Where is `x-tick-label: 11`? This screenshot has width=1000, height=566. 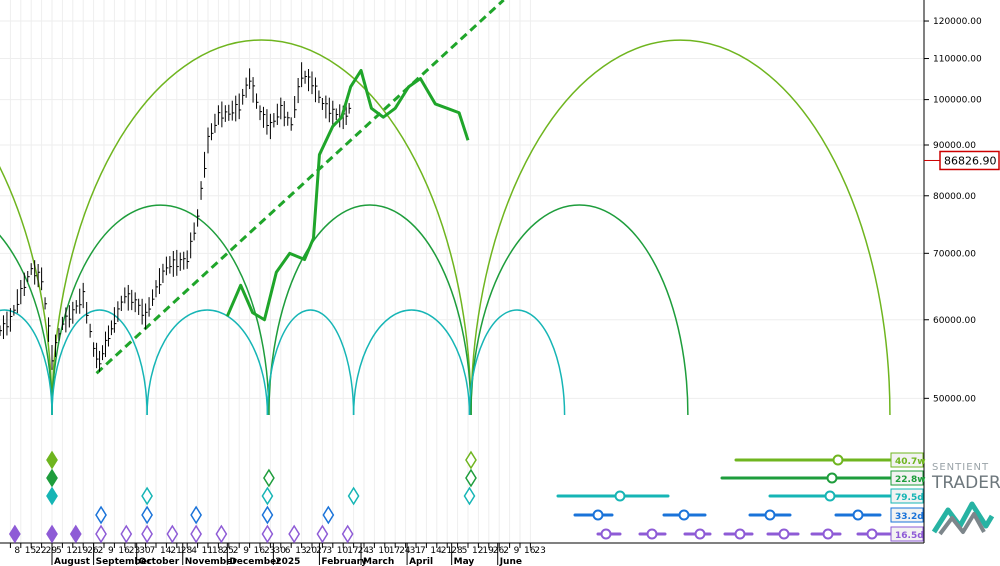 x-tick-label: 11 is located at coordinates (207, 551).